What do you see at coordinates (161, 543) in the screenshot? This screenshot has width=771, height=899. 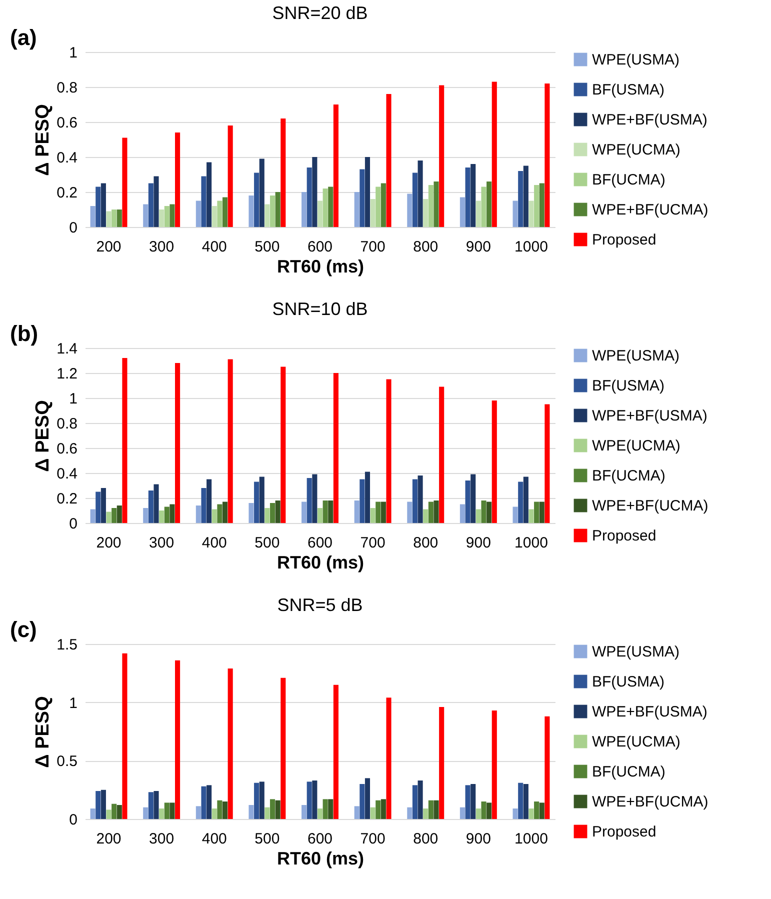 I see `x-tick-label: 300` at bounding box center [161, 543].